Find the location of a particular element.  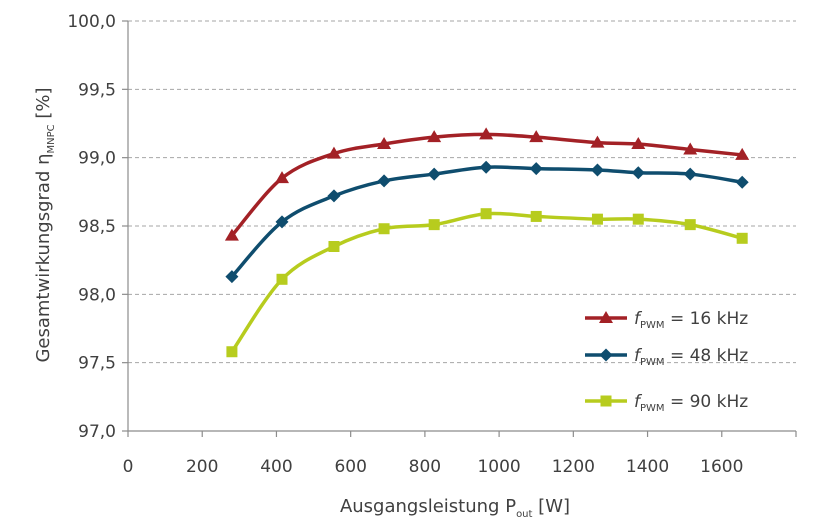

x-tick-label: 0 is located at coordinates (128, 467).